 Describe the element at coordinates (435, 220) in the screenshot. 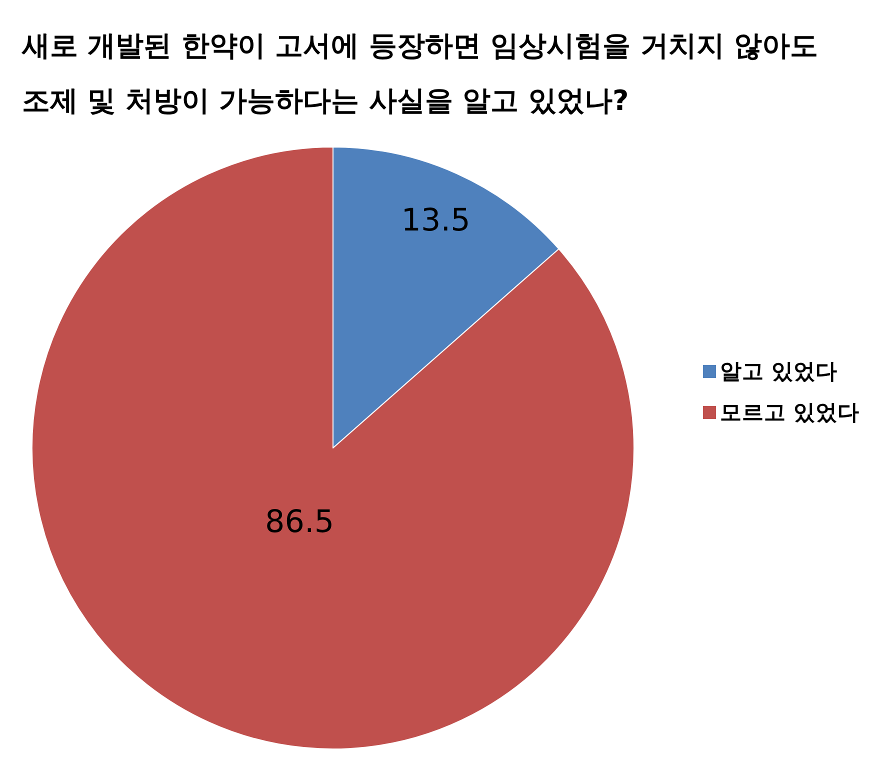

I see `data-label: 13.5` at that location.